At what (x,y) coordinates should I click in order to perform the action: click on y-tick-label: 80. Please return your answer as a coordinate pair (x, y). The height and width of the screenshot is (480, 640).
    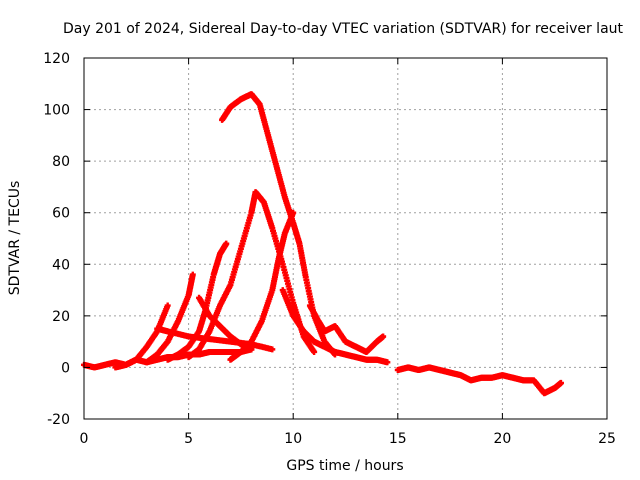
    Looking at the image, I should click on (61, 162).